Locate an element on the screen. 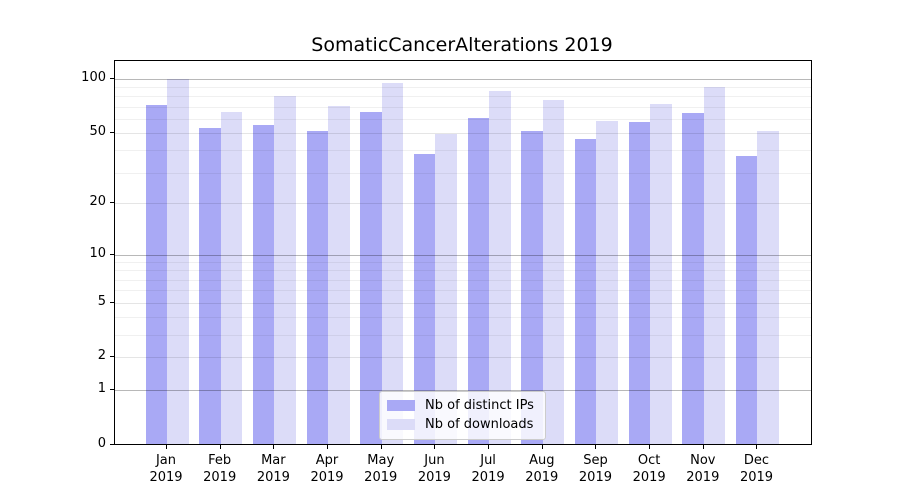  x-axis-month-line: Jan is located at coordinates (166, 460).